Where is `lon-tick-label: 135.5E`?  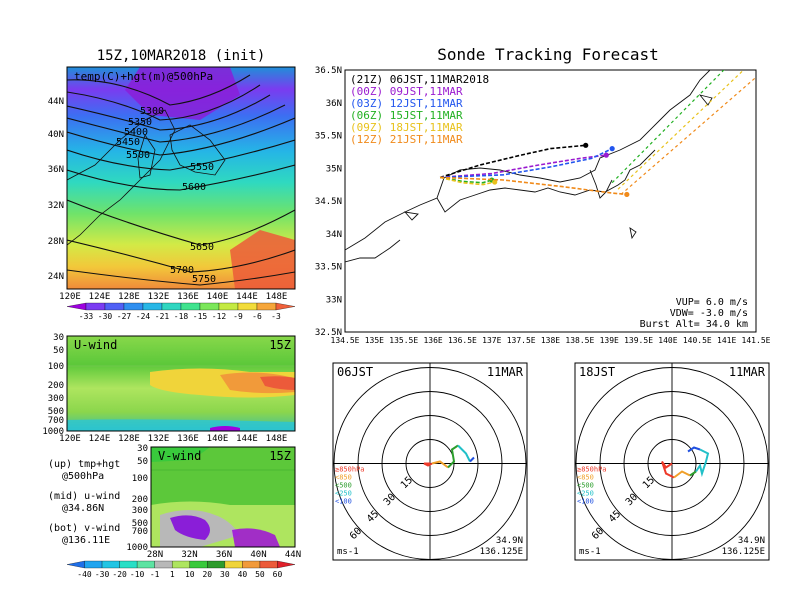
lon-tick-label: 135.5E is located at coordinates (403, 340).